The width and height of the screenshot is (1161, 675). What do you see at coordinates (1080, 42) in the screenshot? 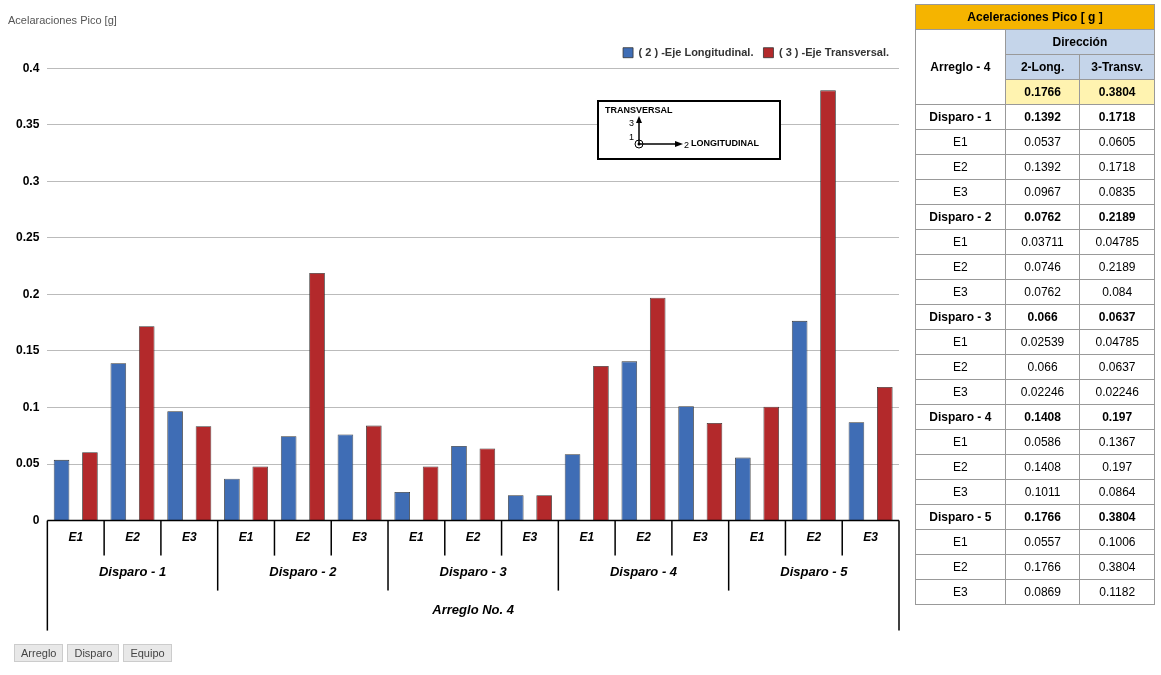
I see `text: Dirección` at bounding box center [1080, 42].